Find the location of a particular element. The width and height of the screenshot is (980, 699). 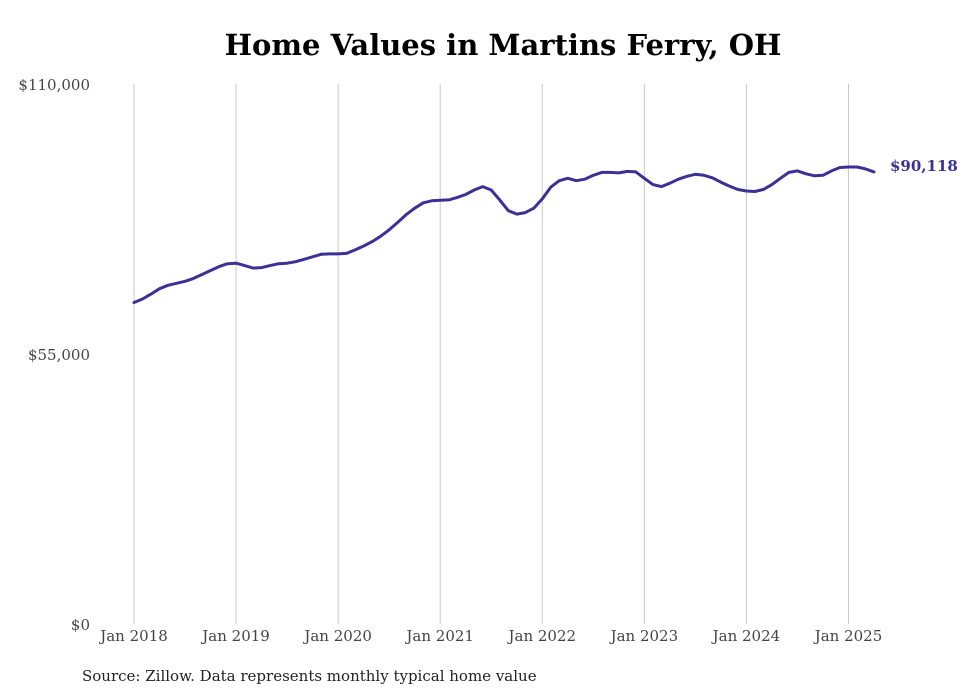

x-tick-label: Jan 2020 is located at coordinates (337, 636).